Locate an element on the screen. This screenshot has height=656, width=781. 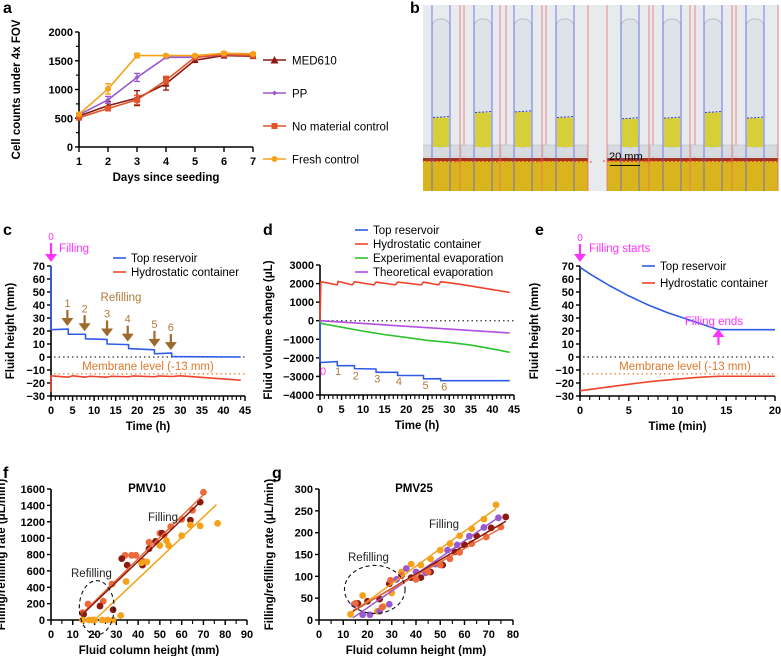
y-tick-label: 2000 is located at coordinates (61, 33).